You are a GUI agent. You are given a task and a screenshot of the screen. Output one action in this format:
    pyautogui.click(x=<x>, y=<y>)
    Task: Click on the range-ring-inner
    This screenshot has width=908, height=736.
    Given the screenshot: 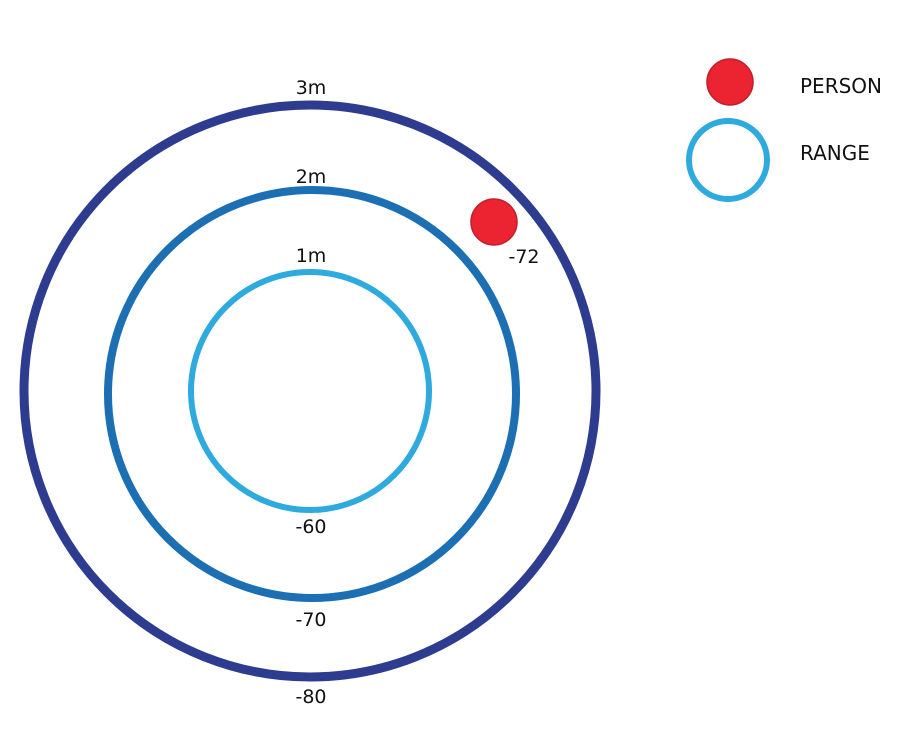 What is the action you would take?
    pyautogui.click(x=310, y=391)
    